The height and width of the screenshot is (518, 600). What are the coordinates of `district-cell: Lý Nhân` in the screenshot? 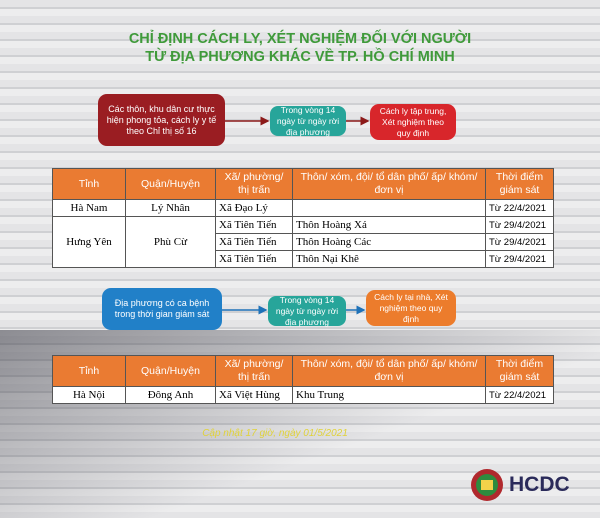 It's located at (170, 208).